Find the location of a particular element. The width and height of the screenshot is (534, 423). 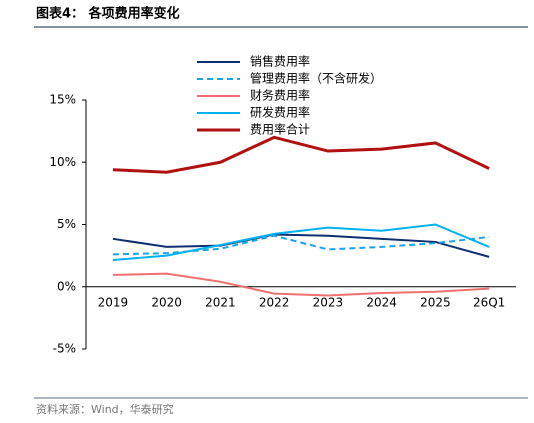

legend-label: 财务费用率 is located at coordinates (280, 95).